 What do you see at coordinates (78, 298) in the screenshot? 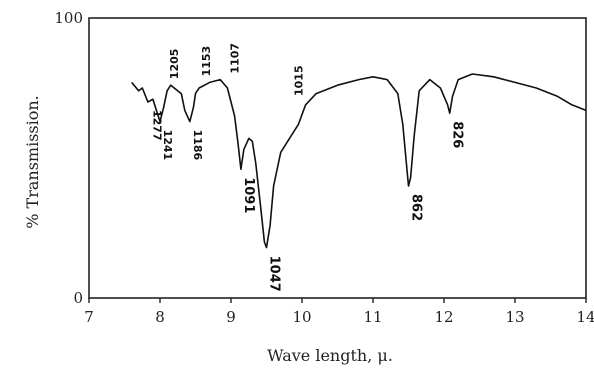
I see `y-tick-label: 0` at bounding box center [78, 298].